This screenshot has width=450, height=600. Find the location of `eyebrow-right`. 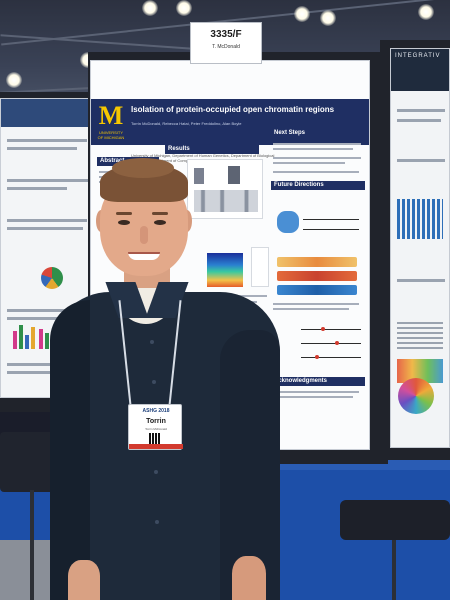

eyebrow-right is located at coordinates (160, 213).